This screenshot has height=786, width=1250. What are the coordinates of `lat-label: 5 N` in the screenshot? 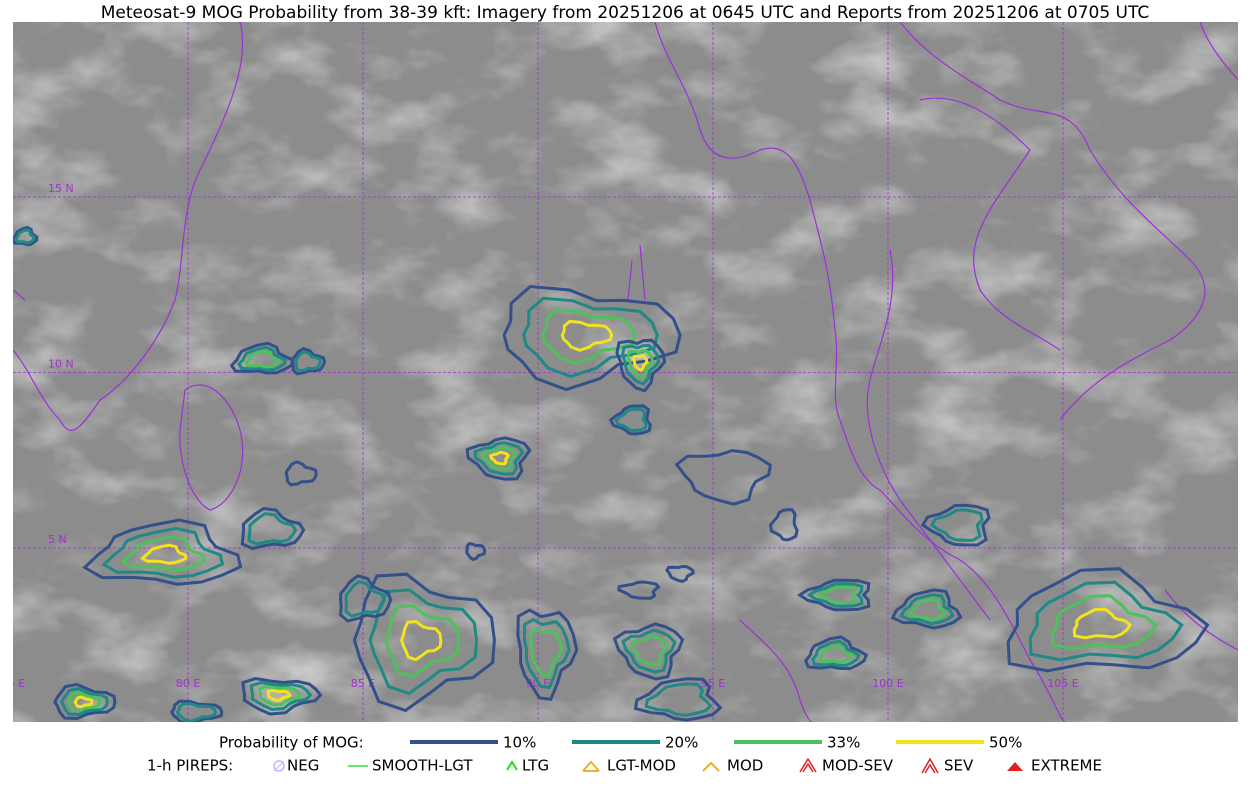 It's located at (57, 539).